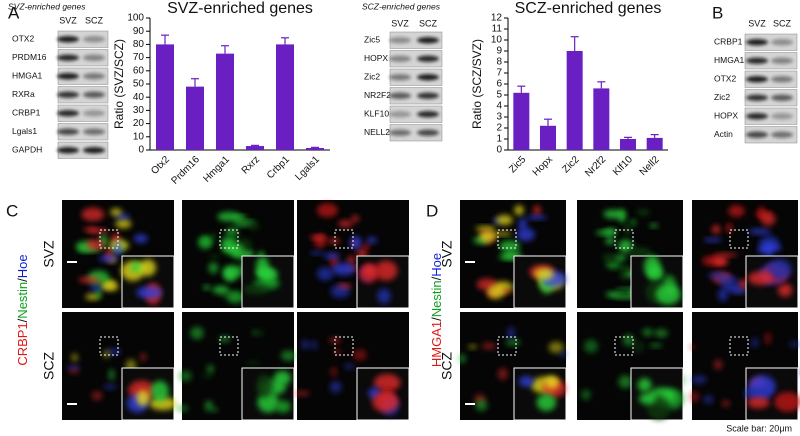 This screenshot has height=436, width=800. I want to click on blot-row-label: RXRa, so click(23, 94).